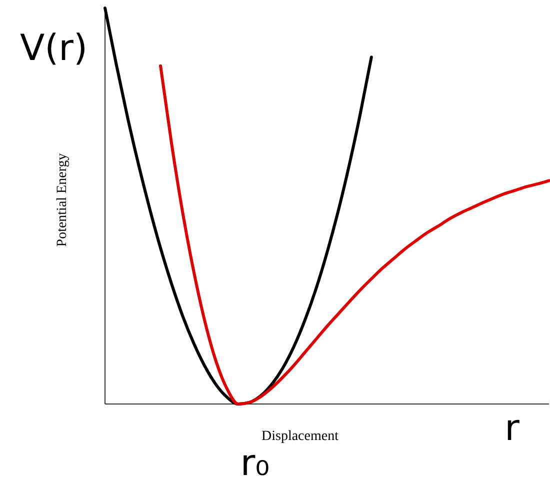 This screenshot has width=550, height=485. I want to click on y-axis-title: Potential Energy, so click(62, 200).